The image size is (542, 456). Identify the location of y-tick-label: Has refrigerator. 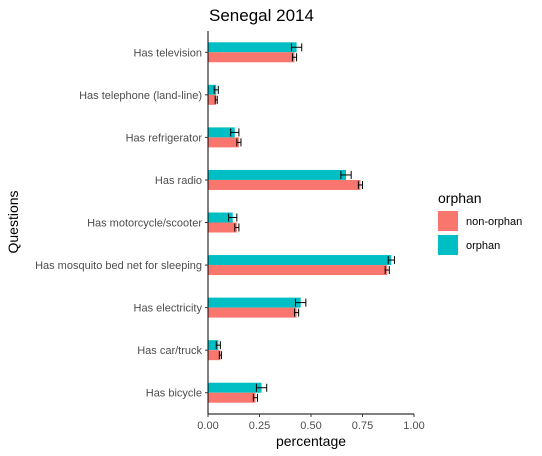
(164, 138).